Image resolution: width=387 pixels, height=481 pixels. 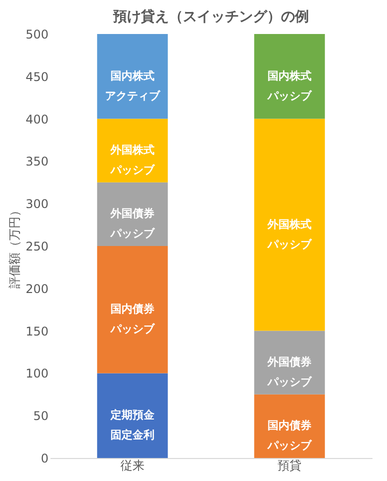 What do you see at coordinates (37, 119) in the screenshot?
I see `y-tick-label: 400` at bounding box center [37, 119].